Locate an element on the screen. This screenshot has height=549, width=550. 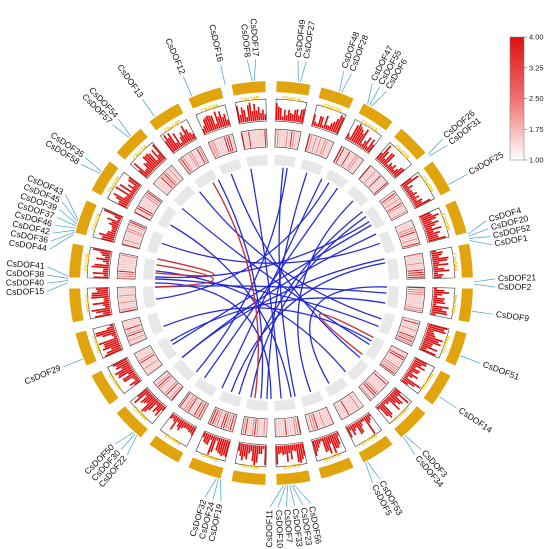
gene-label: CsDOF11 is located at coordinates (269, 529).